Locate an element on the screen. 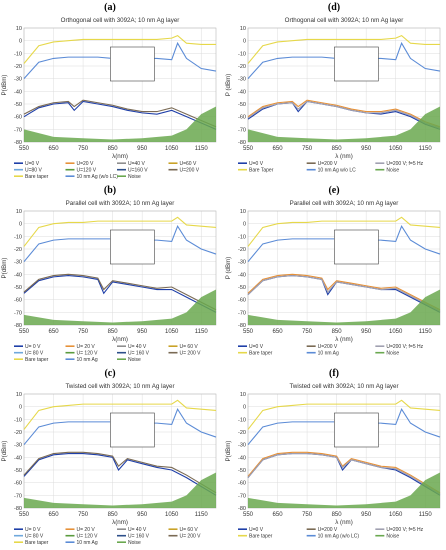 Image resolution: width=446 pixels, height=550 pixels. legend-entry: U= 40 V is located at coordinates (137, 347).